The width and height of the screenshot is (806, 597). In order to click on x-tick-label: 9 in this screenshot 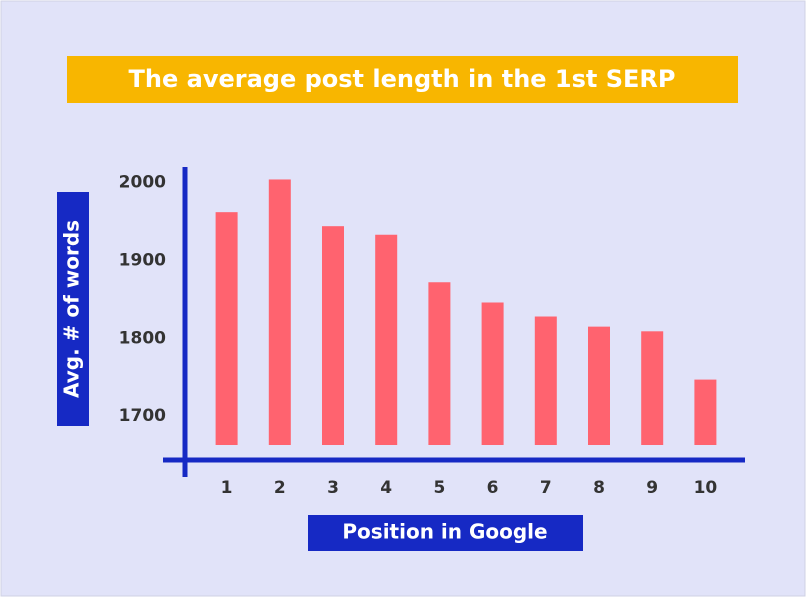, I will do `click(652, 488)`.